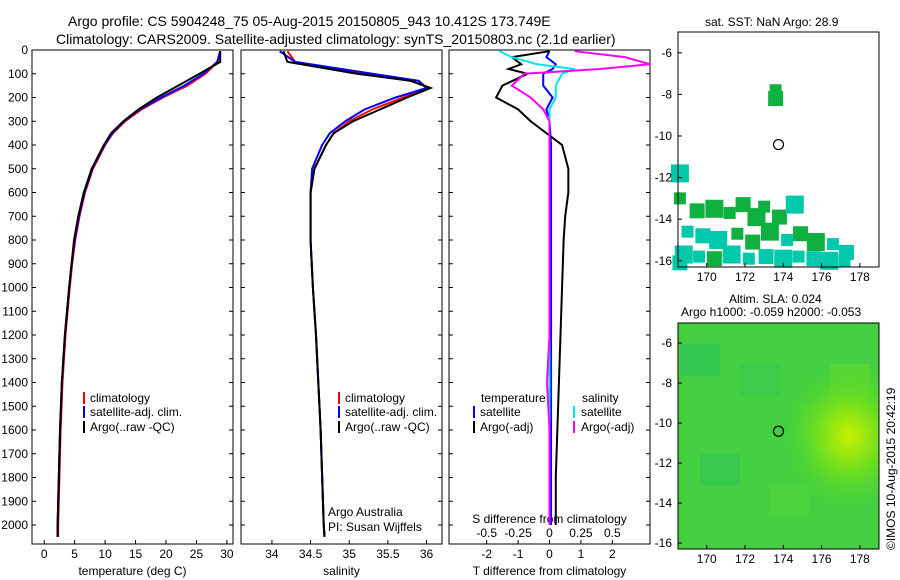  Describe the element at coordinates (24, 50) in the screenshot. I see `y-tick-label: 0` at that location.